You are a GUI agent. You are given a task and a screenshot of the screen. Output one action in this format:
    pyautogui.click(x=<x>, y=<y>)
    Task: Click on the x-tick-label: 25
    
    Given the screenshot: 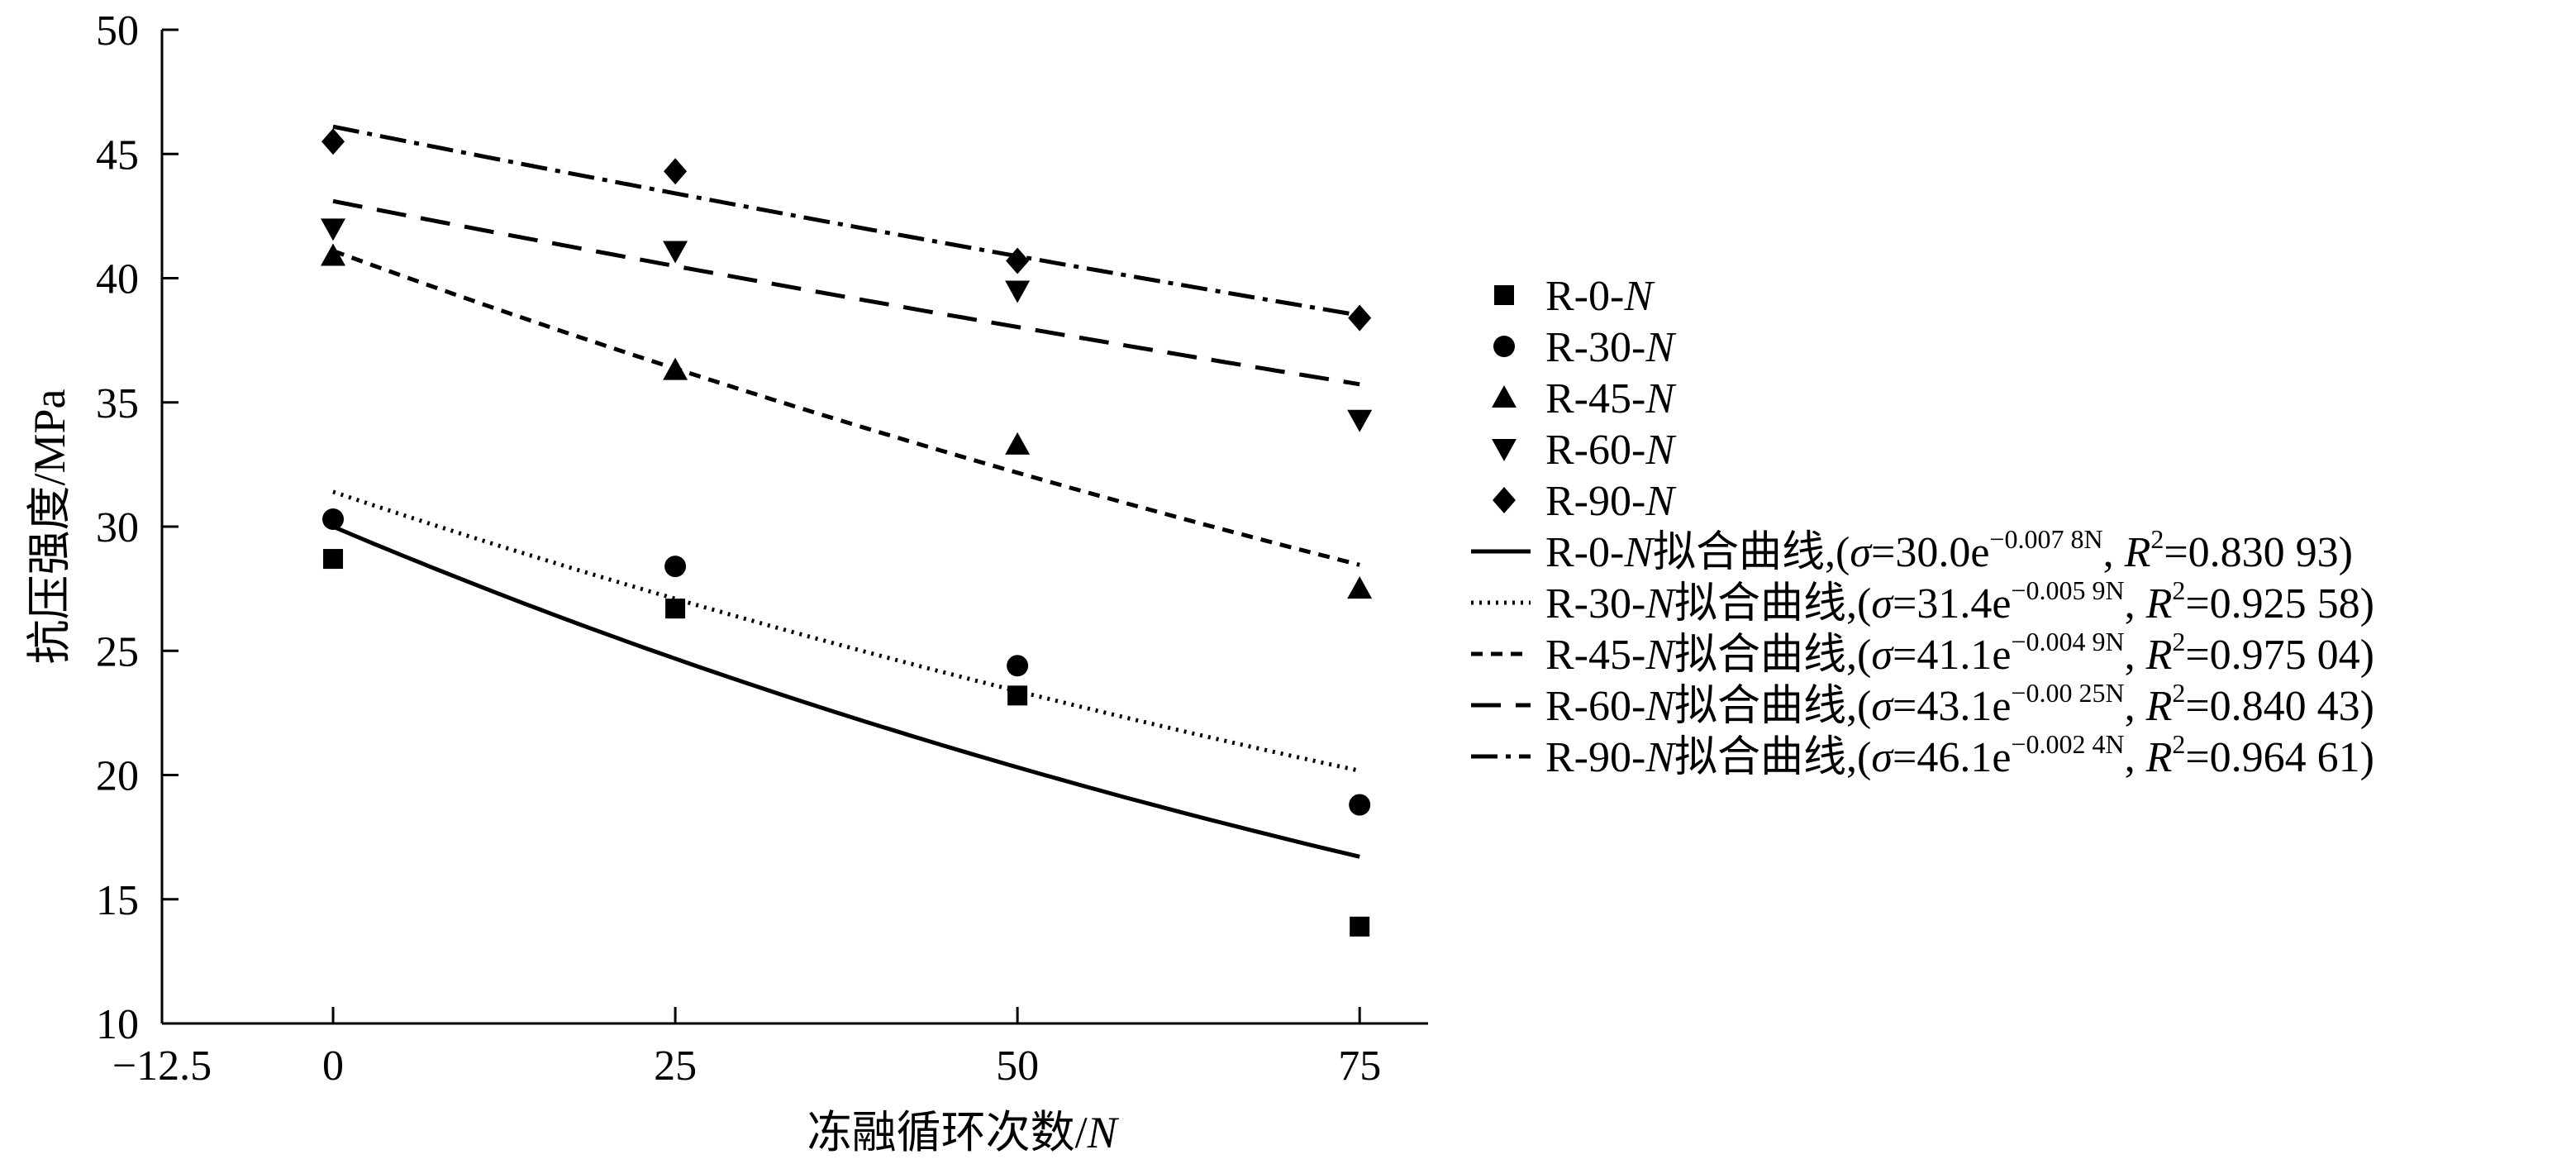 What is the action you would take?
    pyautogui.click(x=676, y=1066)
    